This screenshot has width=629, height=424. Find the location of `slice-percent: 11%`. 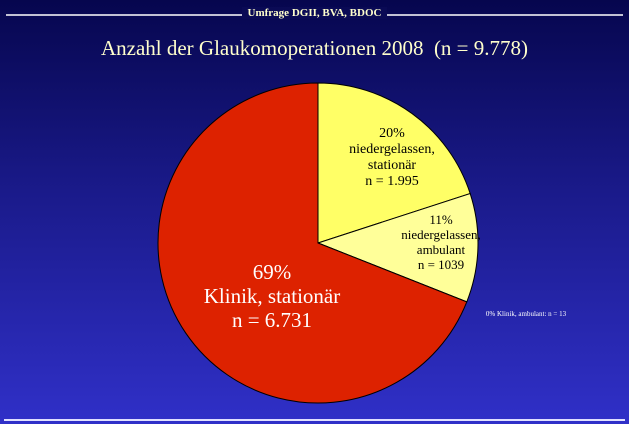

slice-percent: 11% is located at coordinates (441, 220).